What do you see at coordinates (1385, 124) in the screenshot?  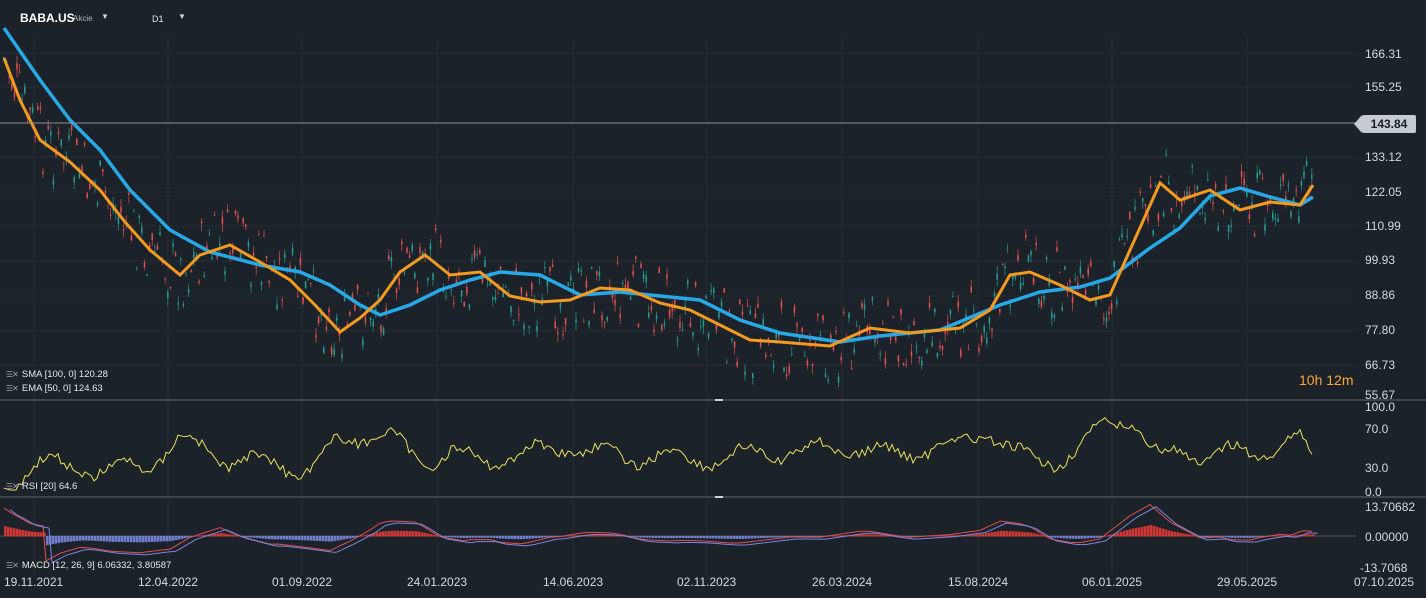 I see `current-price-badge: 143.84` at bounding box center [1385, 124].